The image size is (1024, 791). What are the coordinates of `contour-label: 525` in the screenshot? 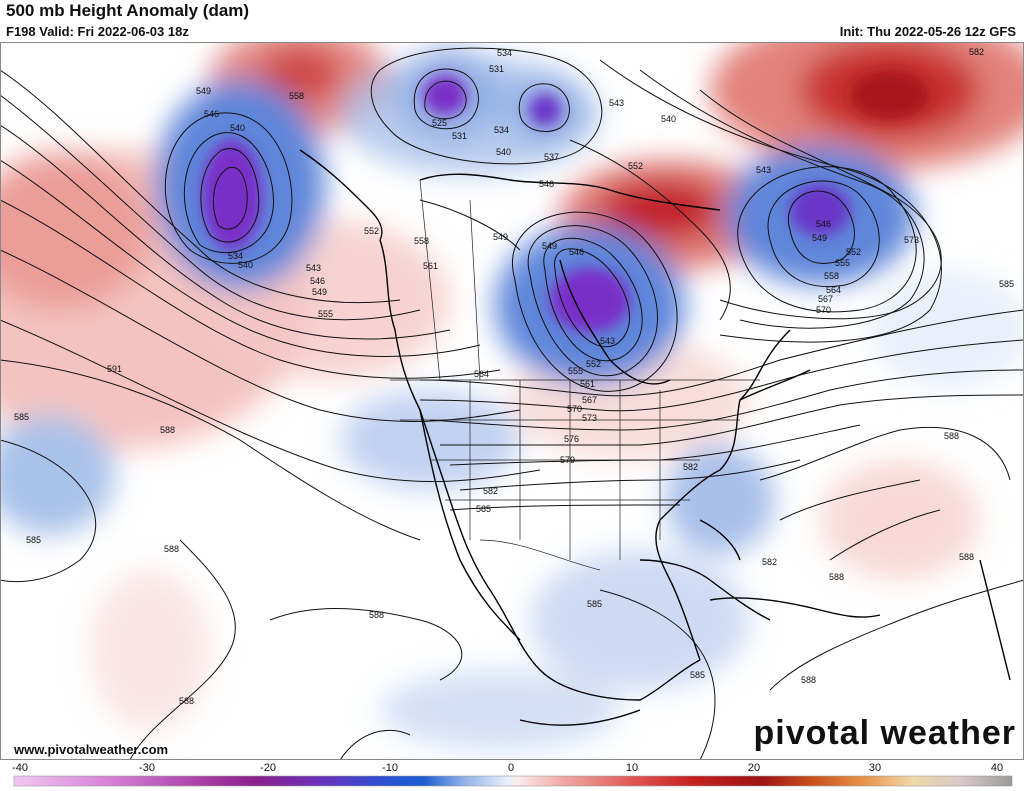 It's located at (439, 123).